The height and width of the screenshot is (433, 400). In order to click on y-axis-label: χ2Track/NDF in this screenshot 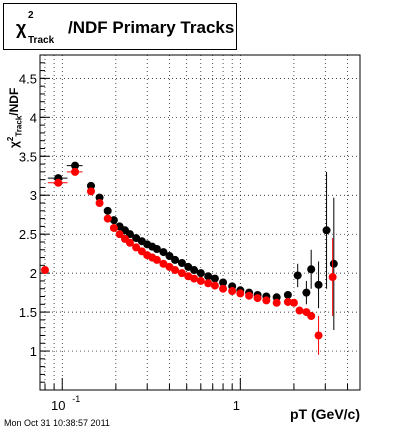, I will do `click(14, 108)`.